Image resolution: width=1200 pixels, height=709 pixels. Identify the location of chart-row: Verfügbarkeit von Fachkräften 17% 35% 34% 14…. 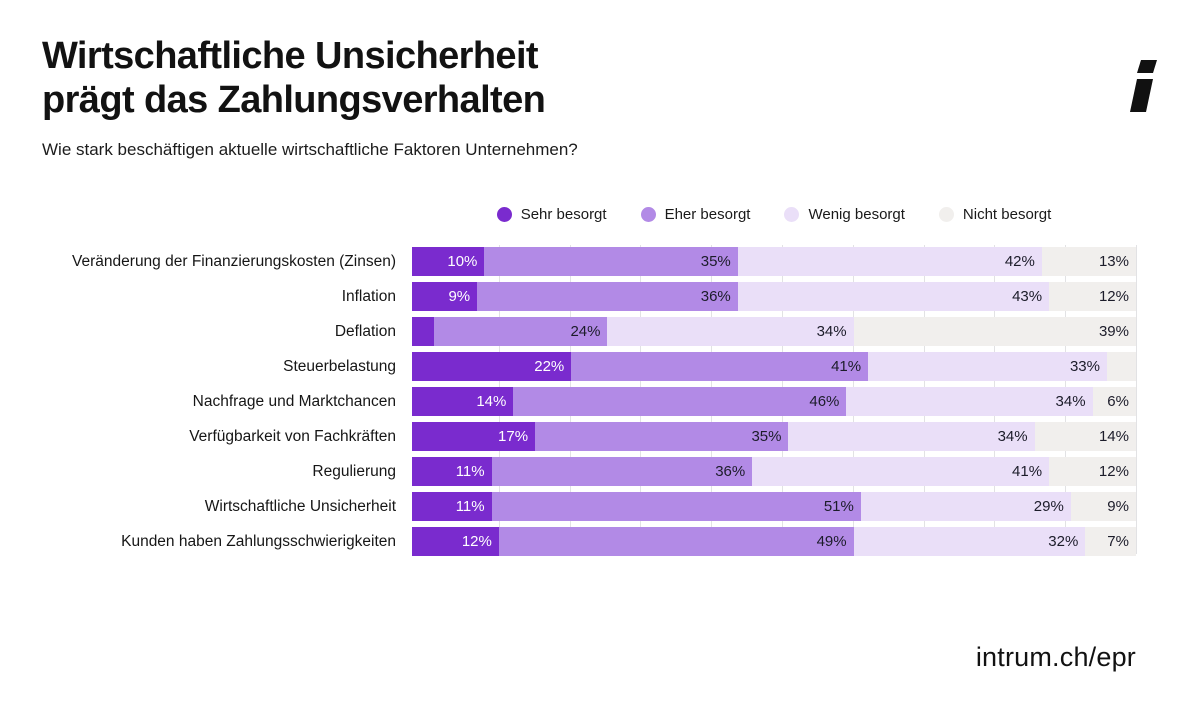
(589, 437).